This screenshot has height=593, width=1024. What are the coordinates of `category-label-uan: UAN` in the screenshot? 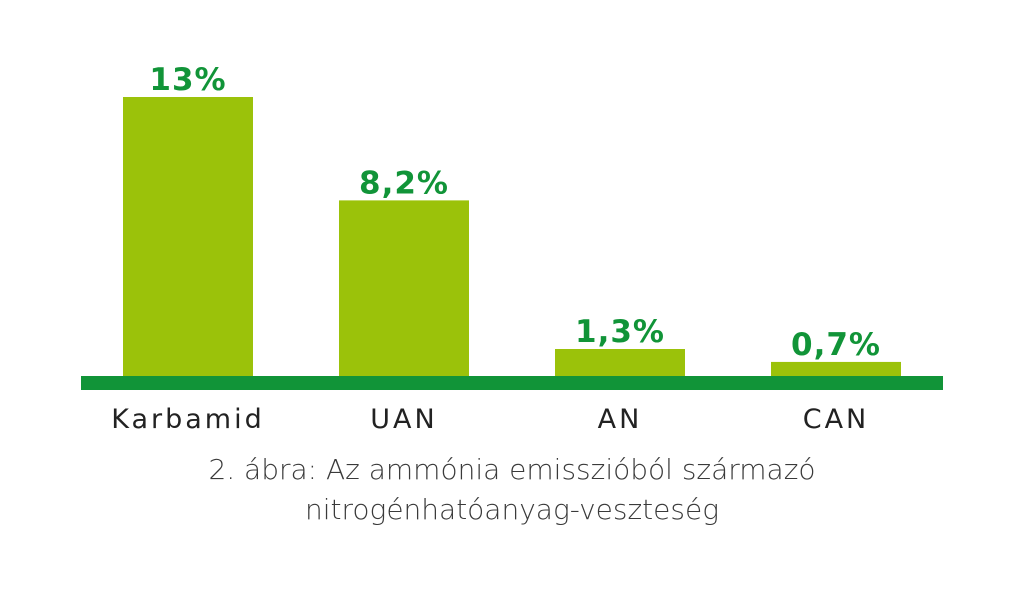 It's located at (403, 419).